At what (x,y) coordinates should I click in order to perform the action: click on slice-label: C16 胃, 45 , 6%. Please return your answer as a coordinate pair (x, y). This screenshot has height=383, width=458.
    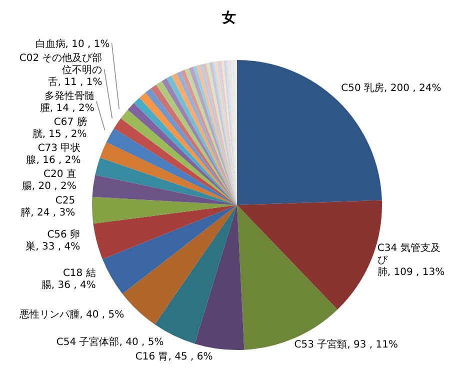
    Looking at the image, I should click on (174, 356).